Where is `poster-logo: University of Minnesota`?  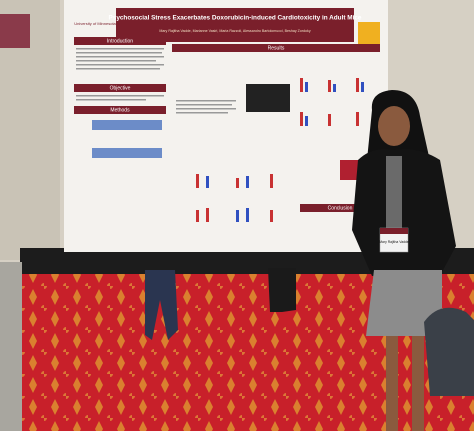 poster-logo: University of Minnesota is located at coordinates (95, 23).